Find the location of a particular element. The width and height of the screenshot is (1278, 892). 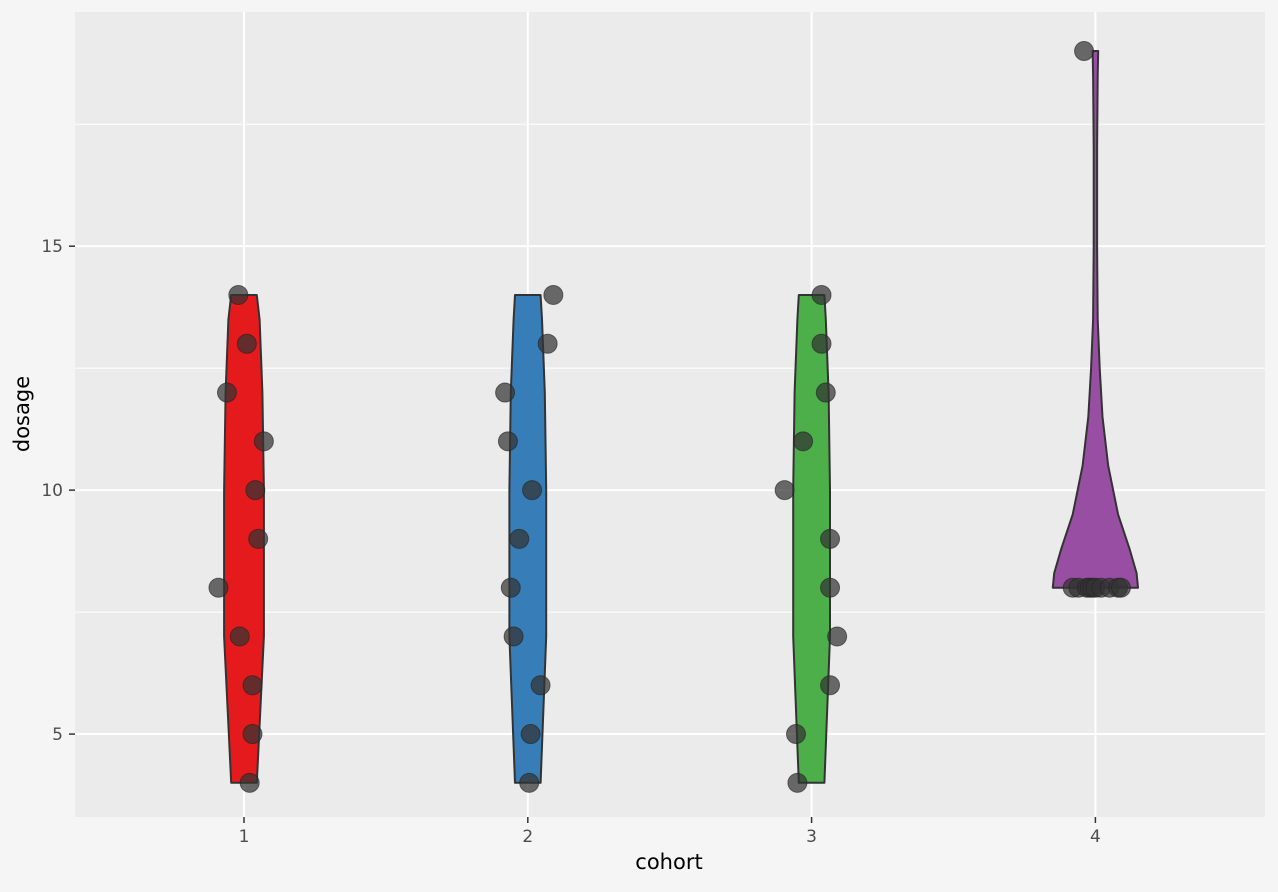

y-axis-title: dosage is located at coordinates (22, 414).